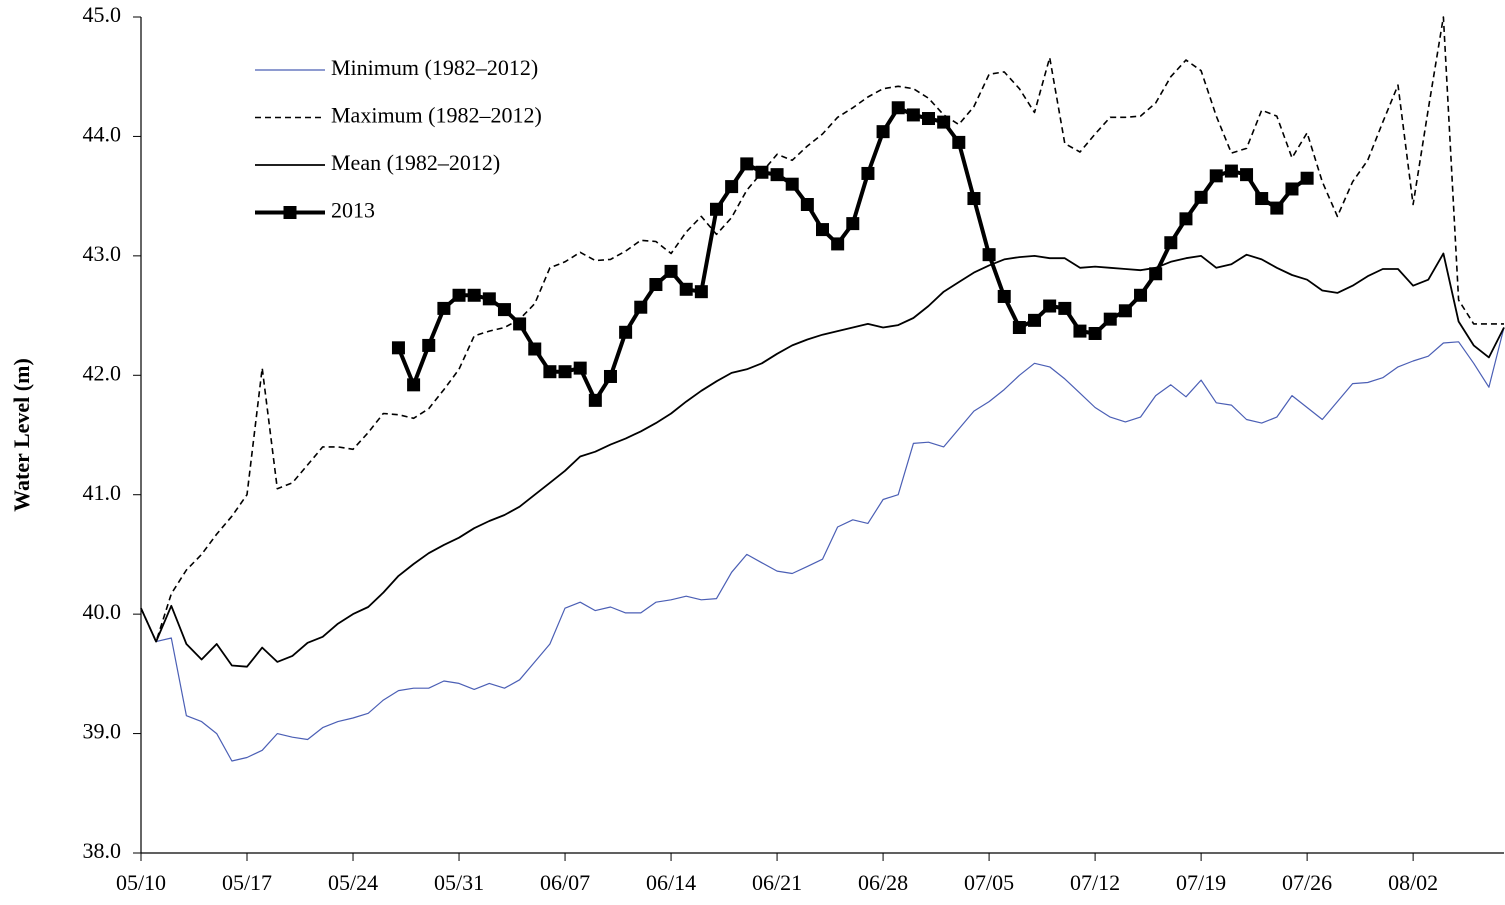 This screenshot has width=1505, height=905. What do you see at coordinates (102, 372) in the screenshot?
I see `y-tick-label: 42.0` at bounding box center [102, 372].